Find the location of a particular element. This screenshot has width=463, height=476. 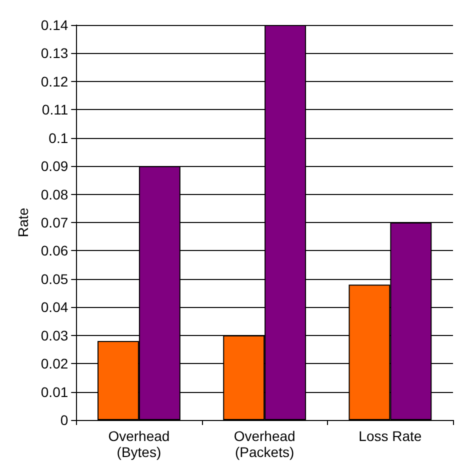

x-tick-label: Loss Rate is located at coordinates (390, 436).